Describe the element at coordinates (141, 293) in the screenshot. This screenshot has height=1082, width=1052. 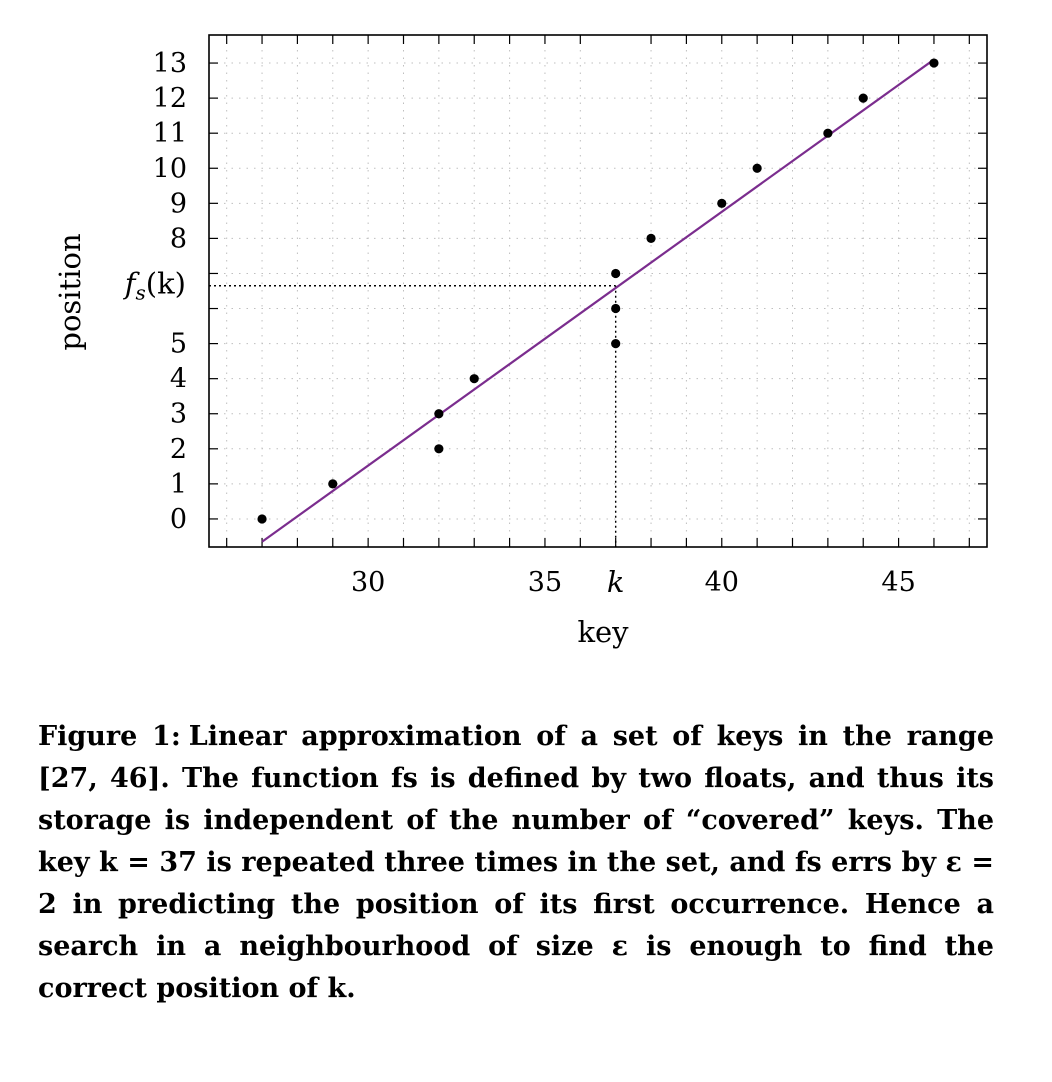
I see `highlight-y-label-sub: s` at that location.